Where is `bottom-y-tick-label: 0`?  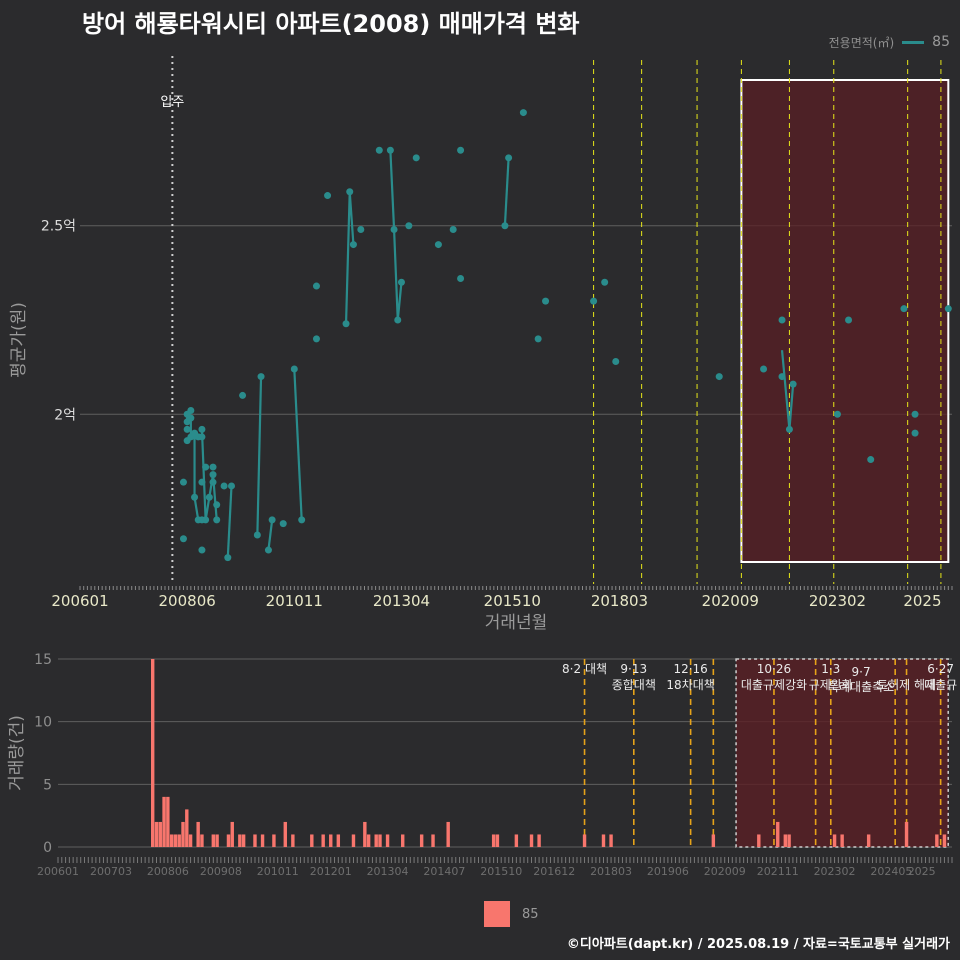
bottom-y-tick-label: 0 is located at coordinates (47, 848).